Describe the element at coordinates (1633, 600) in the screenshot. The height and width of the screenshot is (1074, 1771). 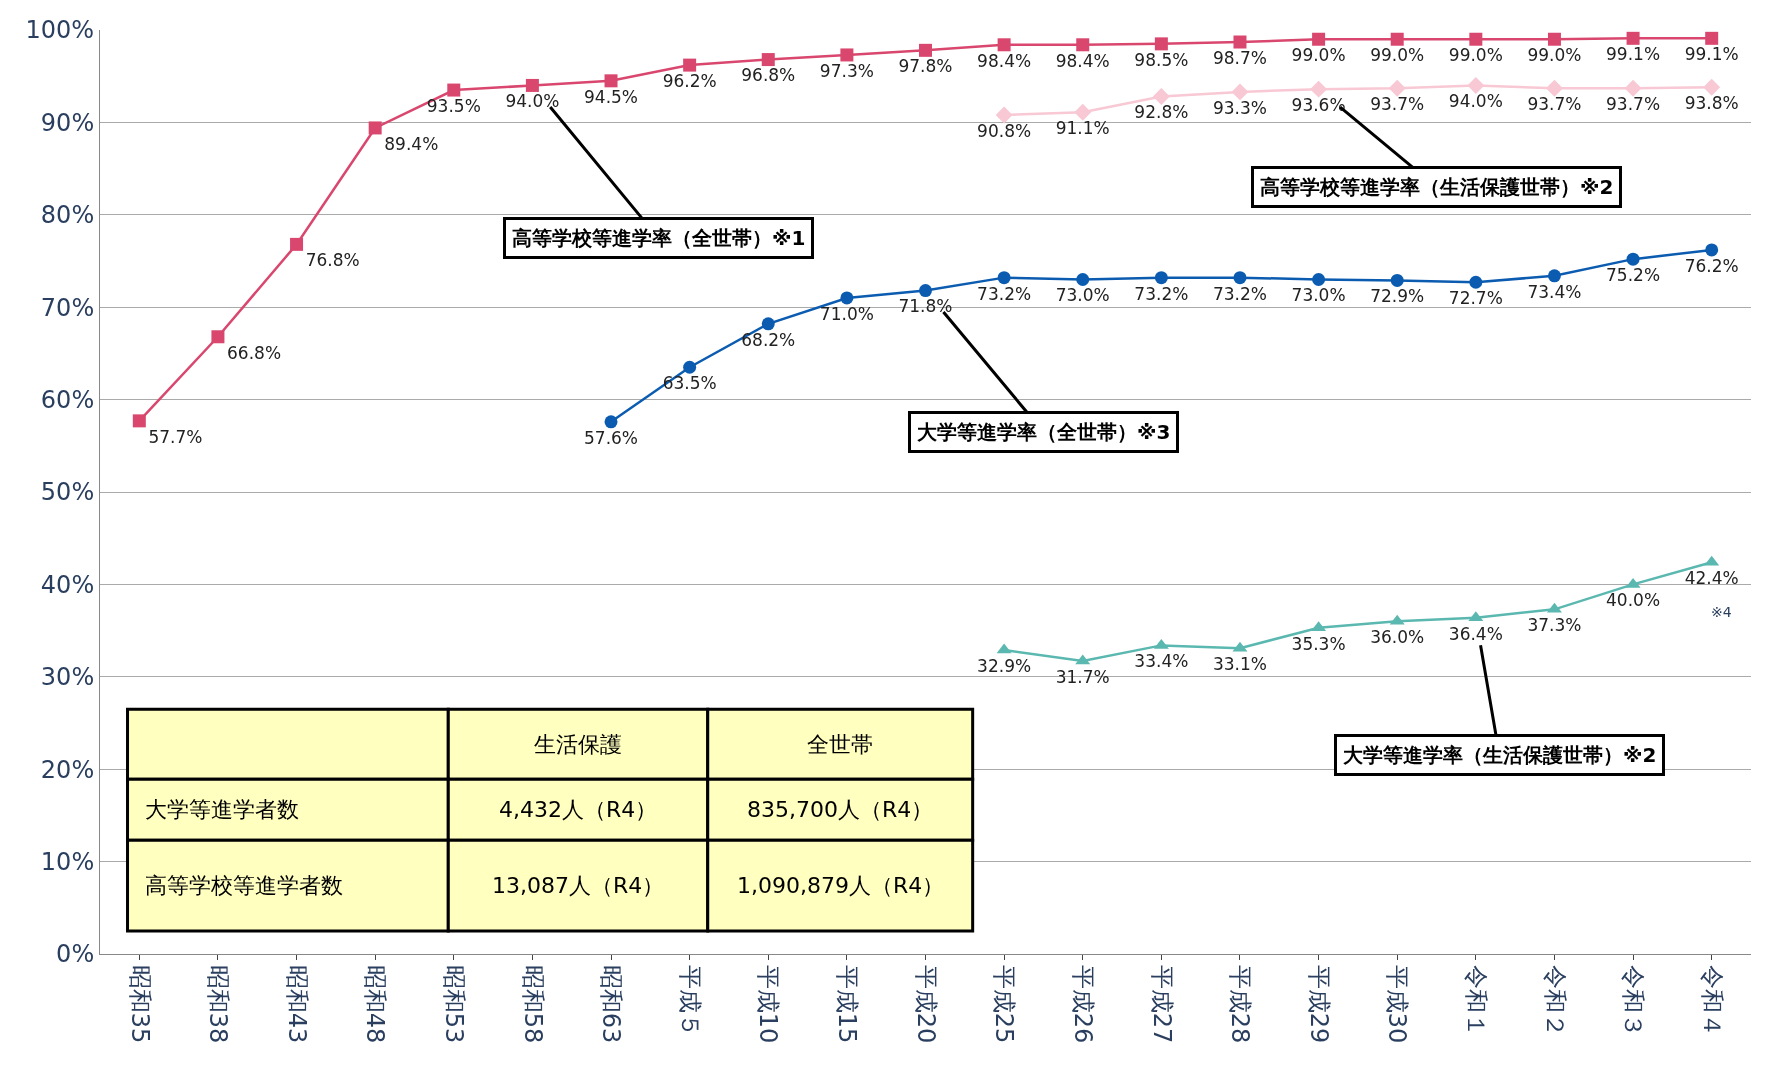
I see `data-label: 40.0%` at that location.